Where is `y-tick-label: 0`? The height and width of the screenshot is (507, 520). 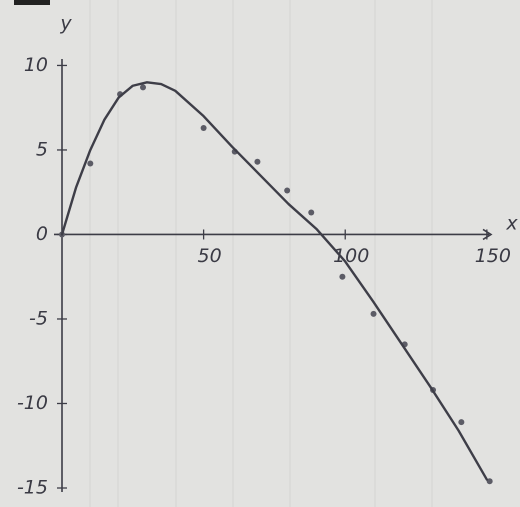
y-tick-label: 0 is located at coordinates (42, 234).